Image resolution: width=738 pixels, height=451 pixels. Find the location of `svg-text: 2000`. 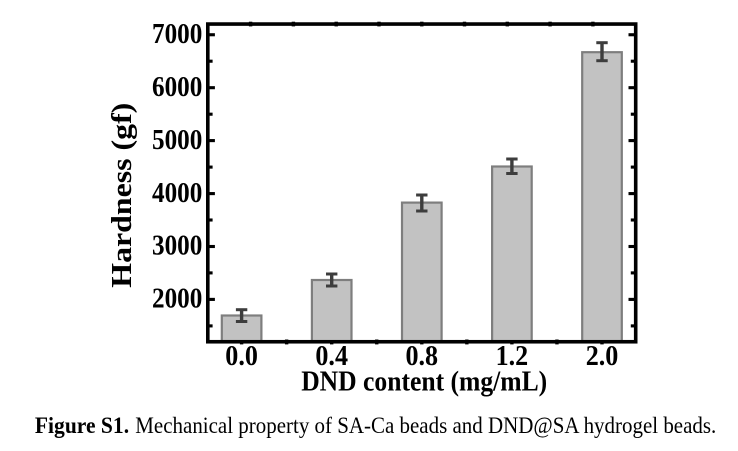

svg-text: 2000 is located at coordinates (177, 299).